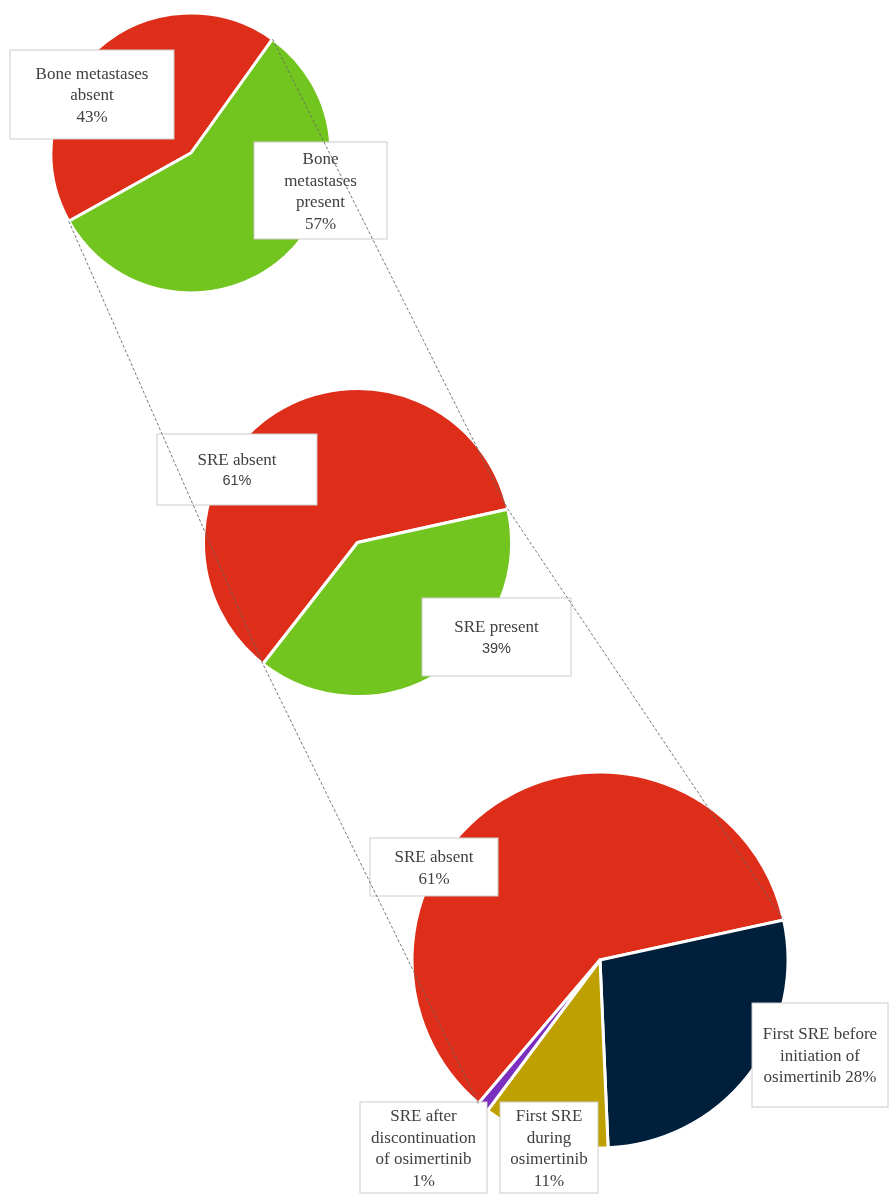  What do you see at coordinates (92, 84) in the screenshot?
I see `slice-label: Bone metastases absent` at bounding box center [92, 84].